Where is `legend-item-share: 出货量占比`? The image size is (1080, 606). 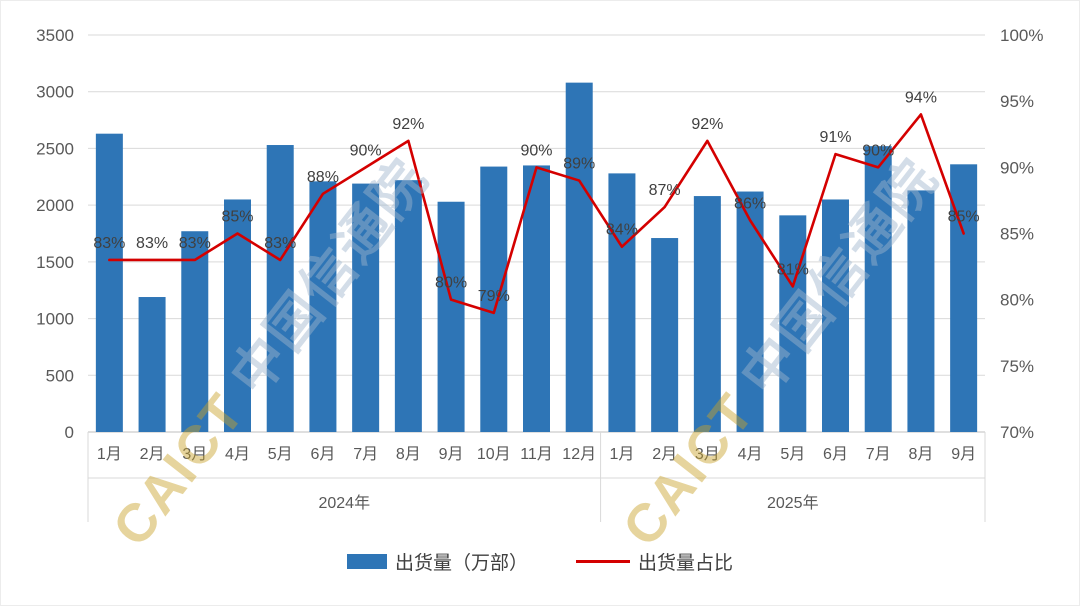
legend-item-share: 出货量占比 is located at coordinates (654, 561).